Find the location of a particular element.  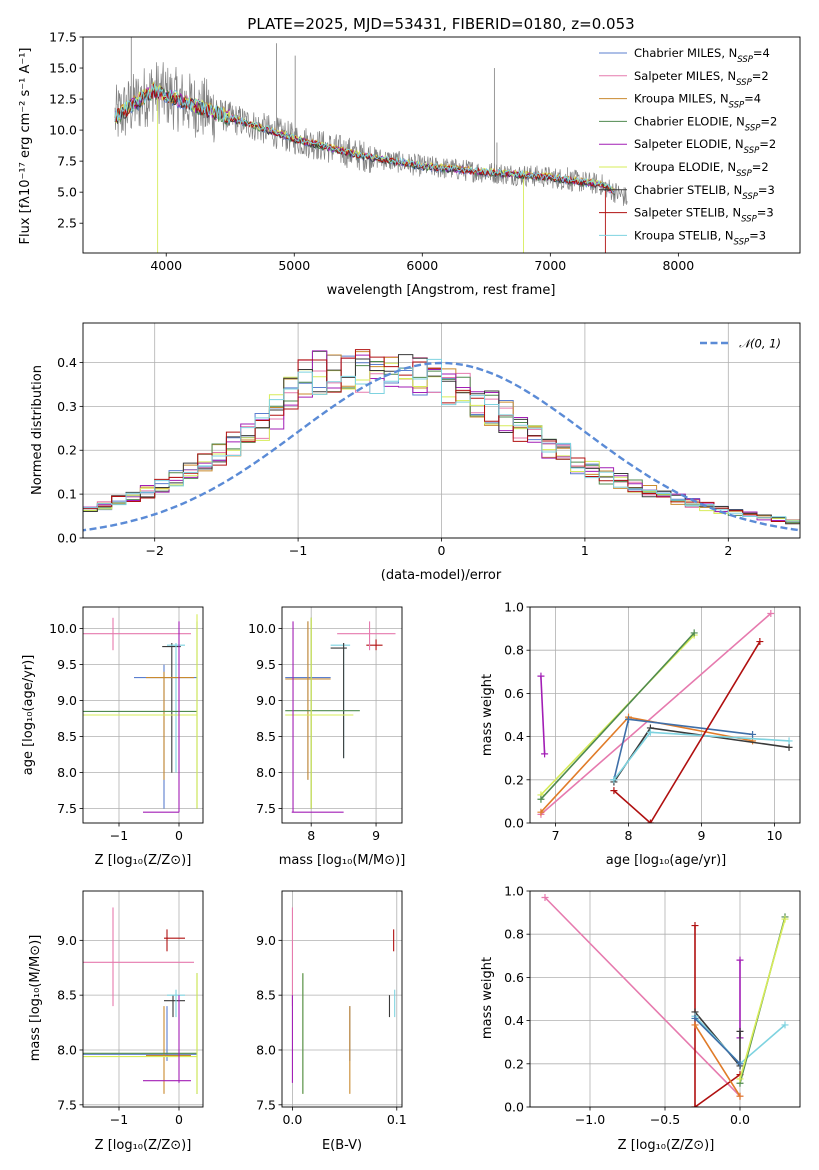

hist-plot-area is located at coordinates (441, 440).